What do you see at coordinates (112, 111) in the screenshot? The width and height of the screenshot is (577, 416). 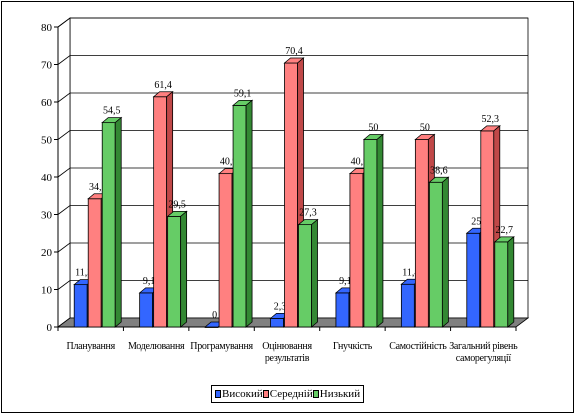 I see `data-label: 54,5` at bounding box center [112, 111].